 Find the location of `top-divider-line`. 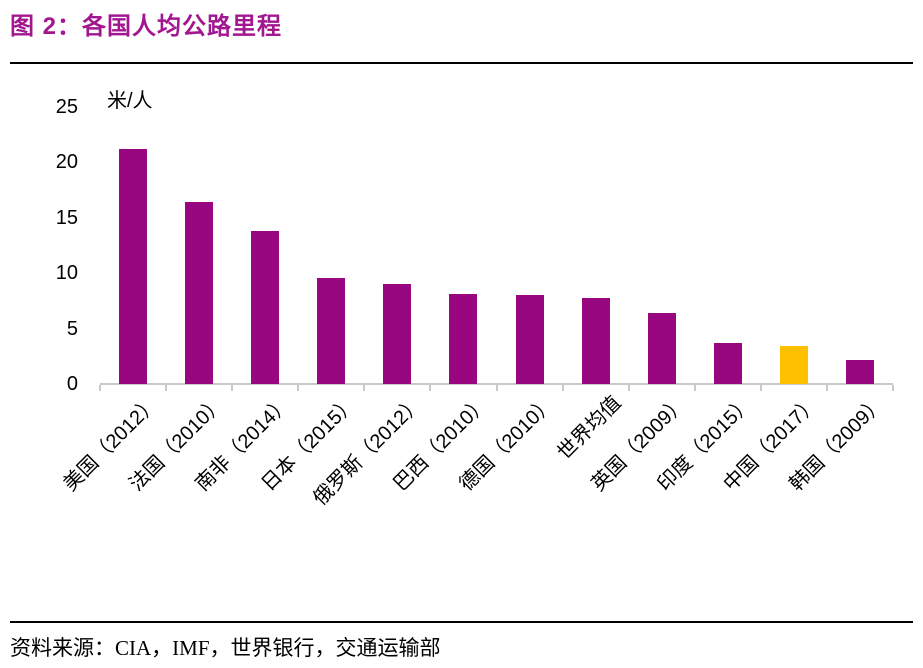

top-divider-line is located at coordinates (461, 63).